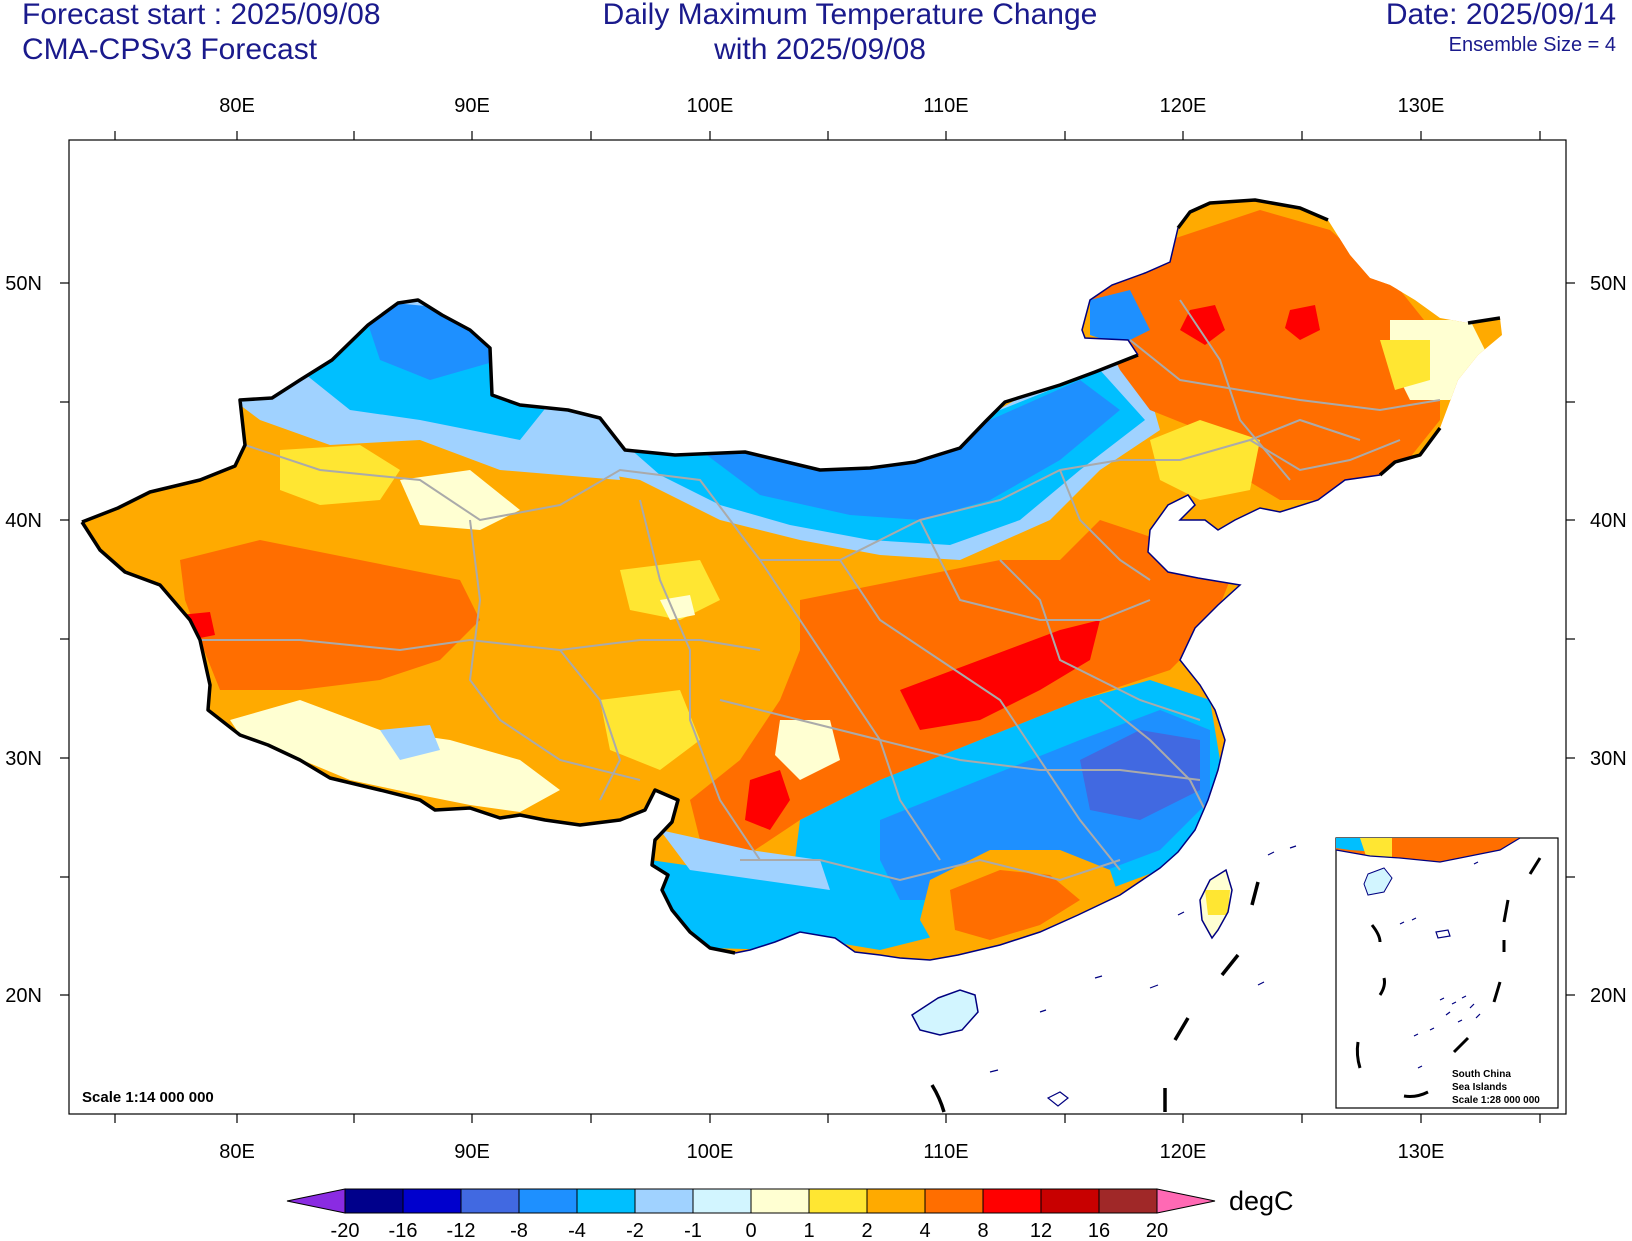 Image resolution: width=1632 pixels, height=1241 pixels. Describe the element at coordinates (237, 1152) in the screenshot. I see `lon-label-bottom: 80E` at that location.